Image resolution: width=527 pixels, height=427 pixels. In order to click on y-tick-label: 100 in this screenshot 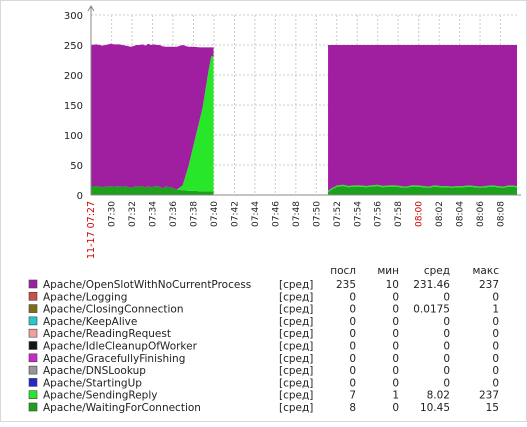, I will do `click(73, 136)`.